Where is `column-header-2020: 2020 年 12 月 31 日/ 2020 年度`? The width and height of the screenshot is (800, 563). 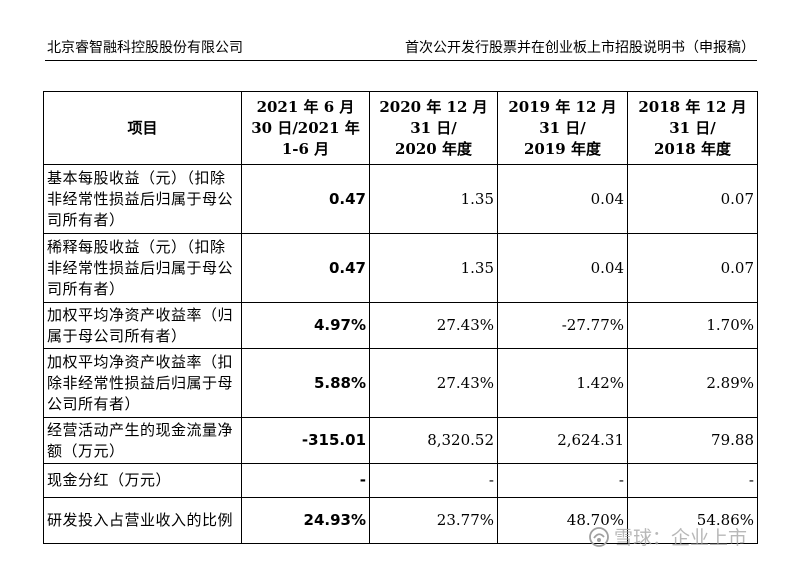 column-header-2020: 2020 年 12 月 31 日/ 2020 年度 is located at coordinates (433, 128).